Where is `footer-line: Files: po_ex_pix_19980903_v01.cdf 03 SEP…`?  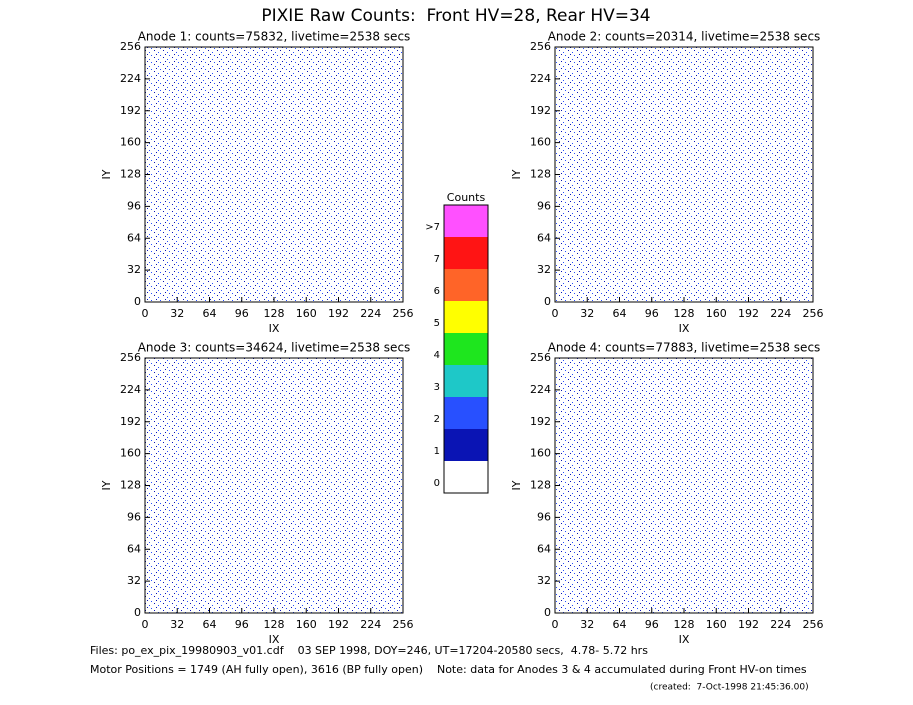 footer-line: Files: po_ex_pix_19980903_v01.cdf 03 SEP… is located at coordinates (369, 650).